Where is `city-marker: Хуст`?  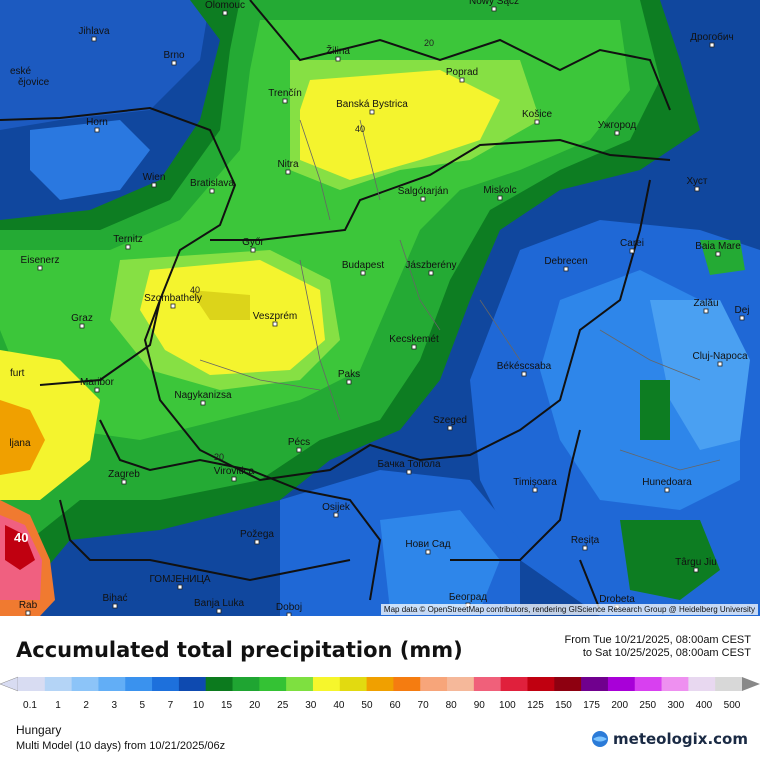 city-marker: Хуст is located at coordinates (697, 184).